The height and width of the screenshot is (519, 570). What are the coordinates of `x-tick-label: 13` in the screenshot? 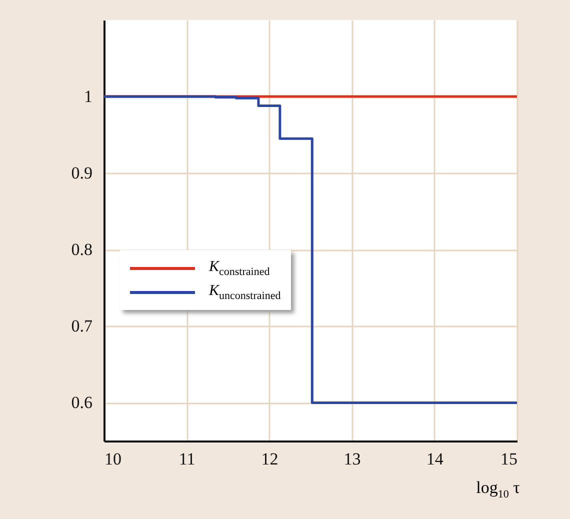 It's located at (352, 459).